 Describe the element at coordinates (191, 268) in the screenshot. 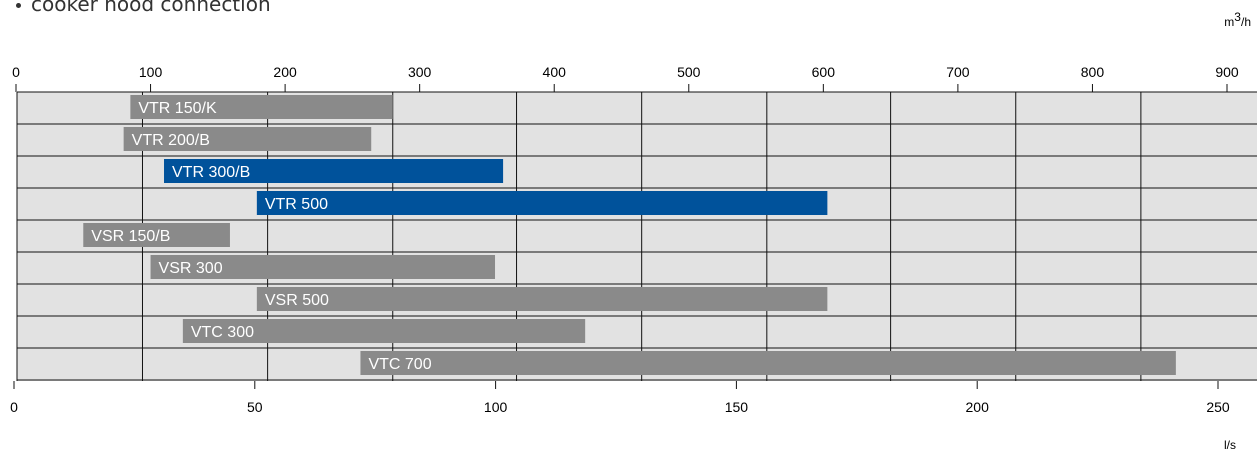

I see `bar-label: VSR 300` at that location.